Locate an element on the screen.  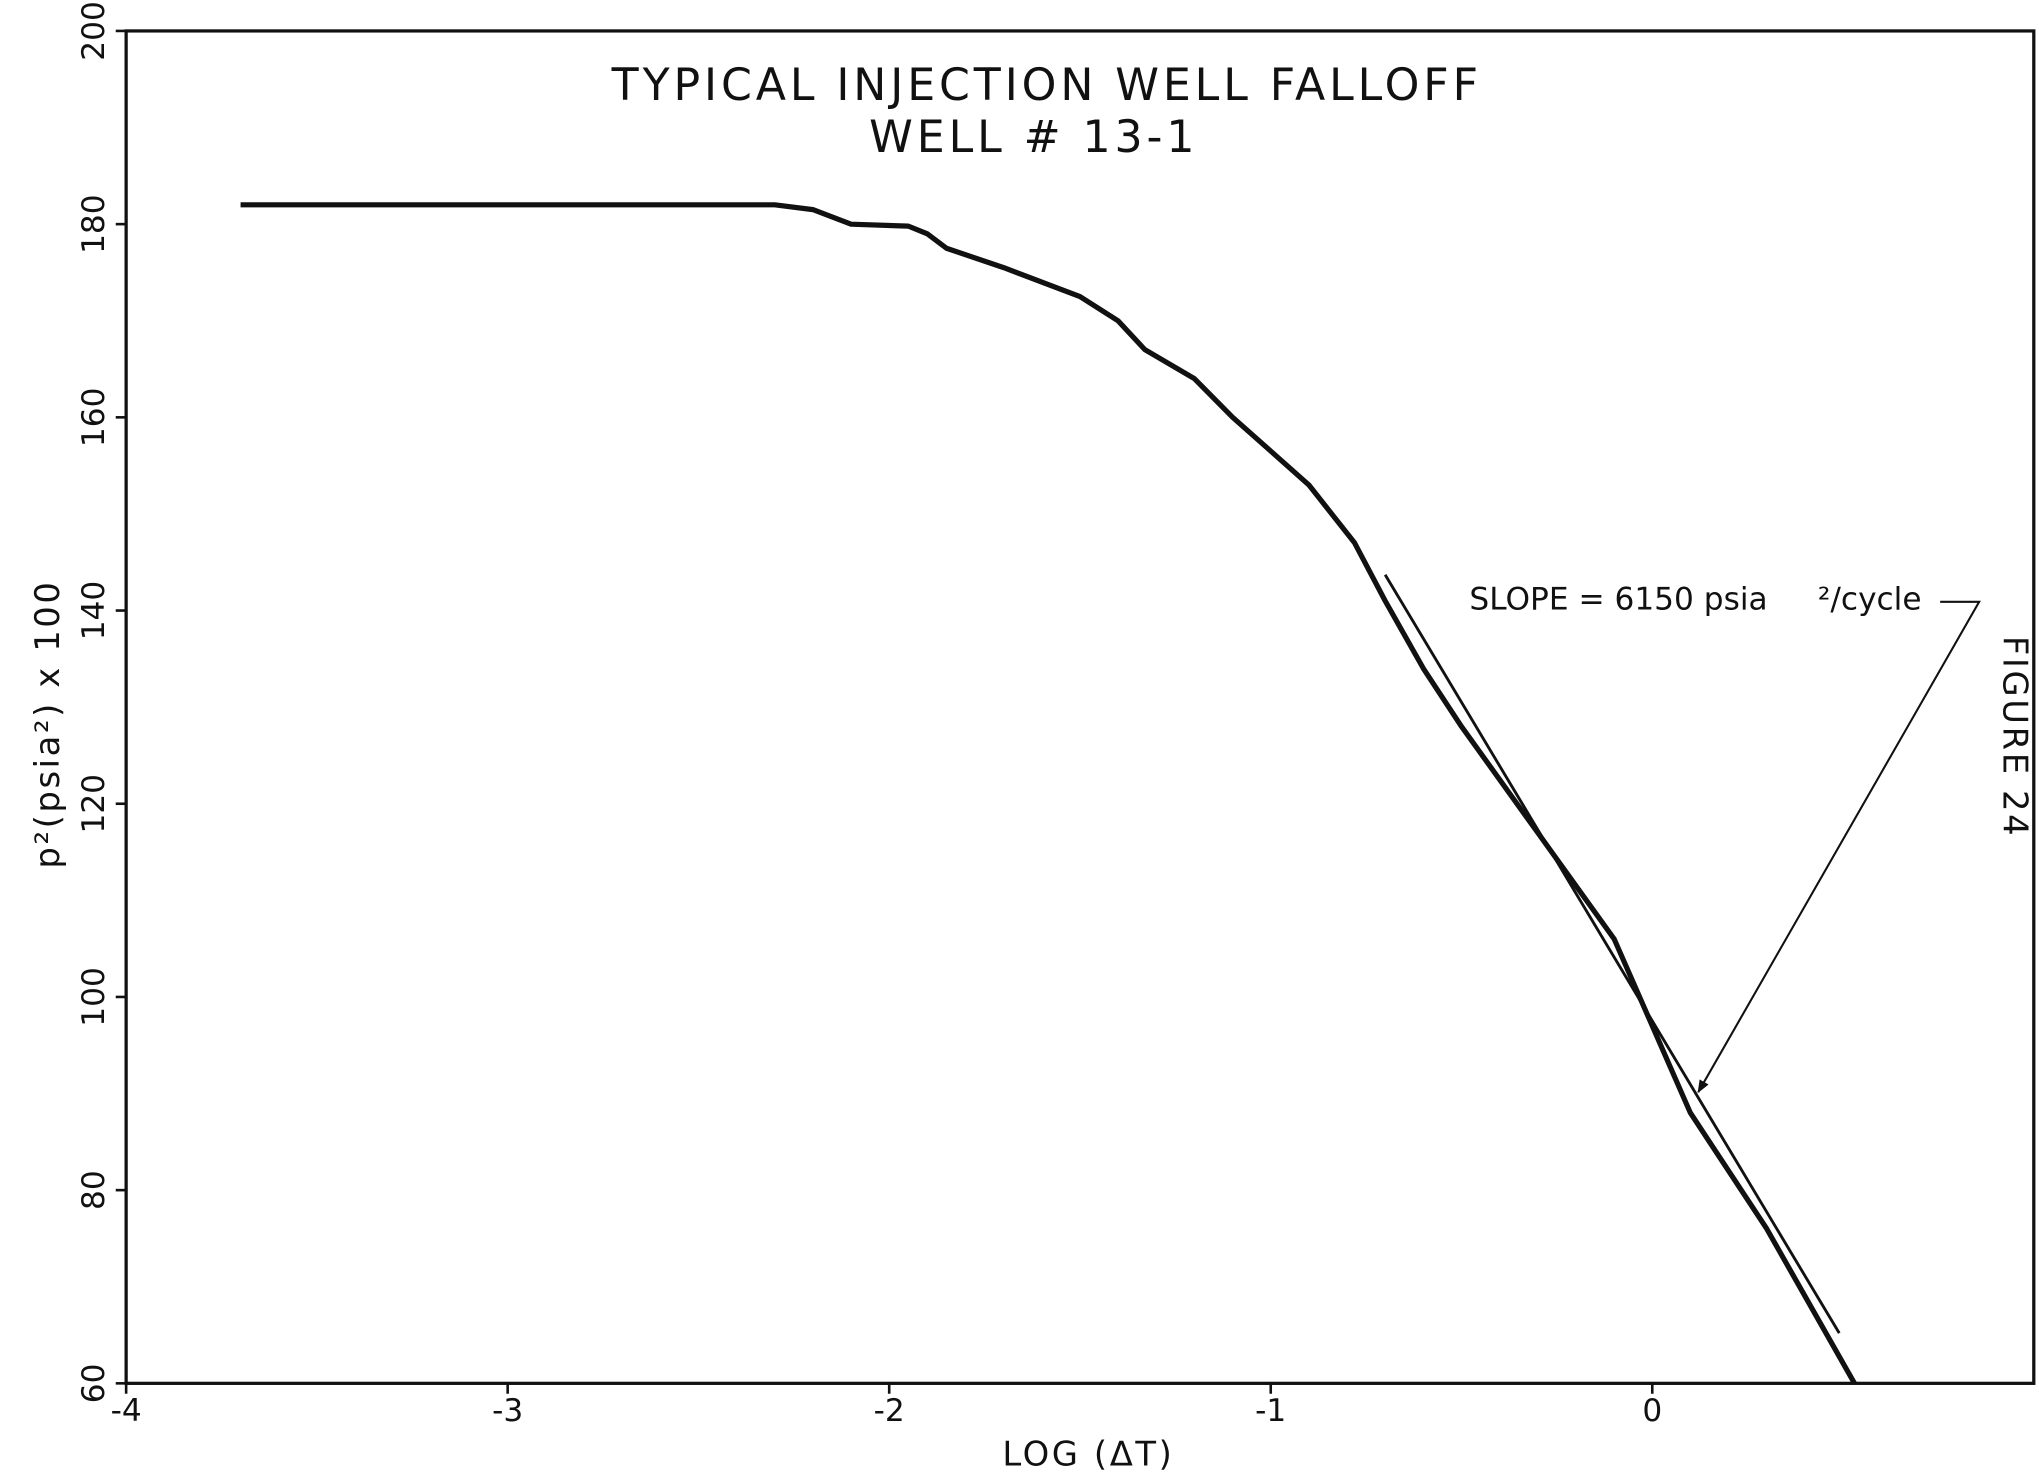
chart-subtitle: WELL # 13-1 is located at coordinates (1033, 137).